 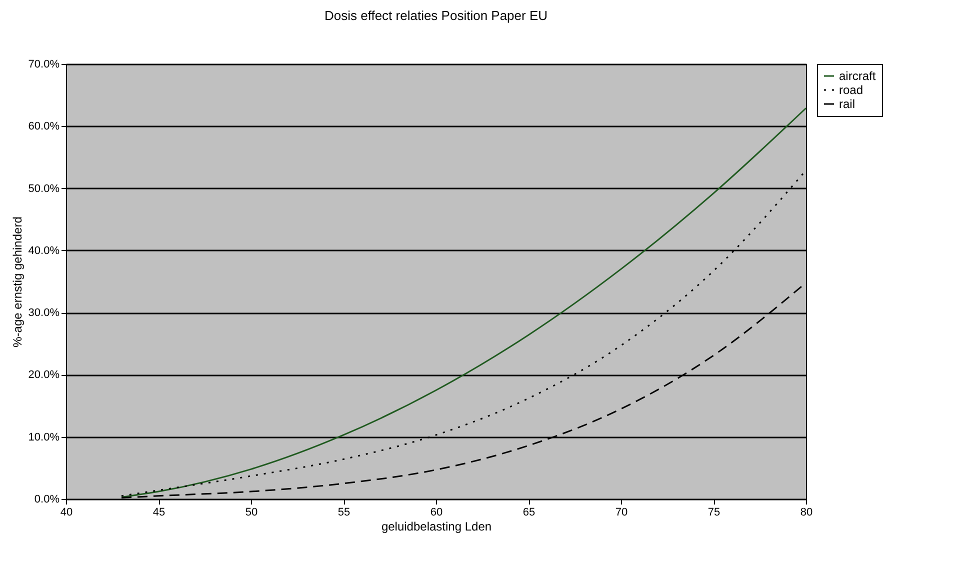 I want to click on x-tick-label: 70, so click(x=621, y=512).